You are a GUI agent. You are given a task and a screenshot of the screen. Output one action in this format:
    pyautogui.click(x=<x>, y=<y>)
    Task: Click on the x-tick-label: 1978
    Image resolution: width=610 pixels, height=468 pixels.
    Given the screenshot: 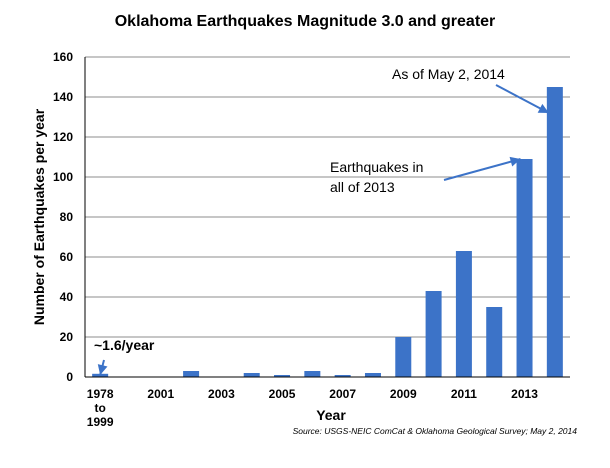 What is the action you would take?
    pyautogui.click(x=100, y=394)
    